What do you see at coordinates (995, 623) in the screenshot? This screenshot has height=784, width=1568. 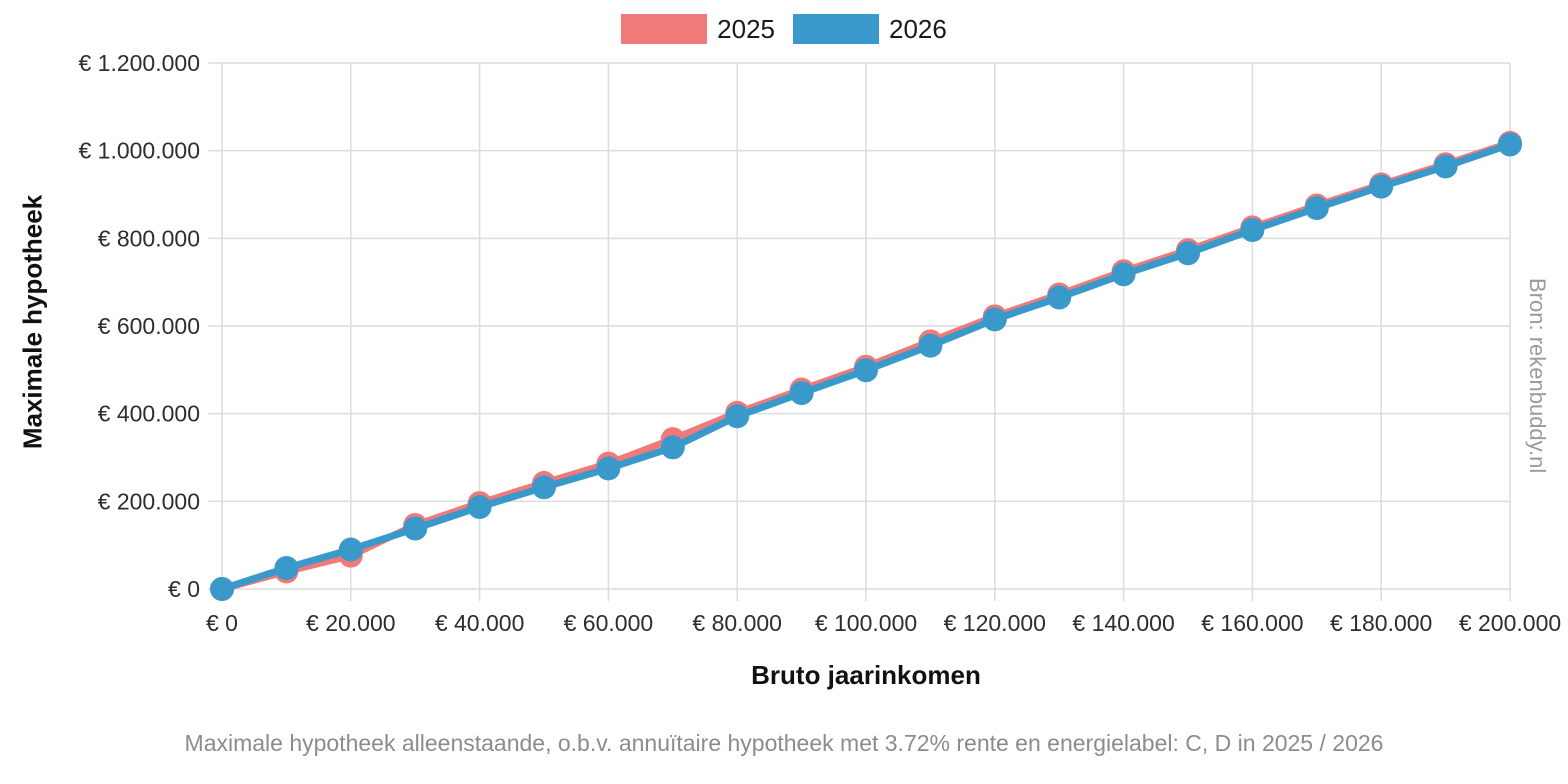 I see `x-tick-label: € 120.000` at bounding box center [995, 623].